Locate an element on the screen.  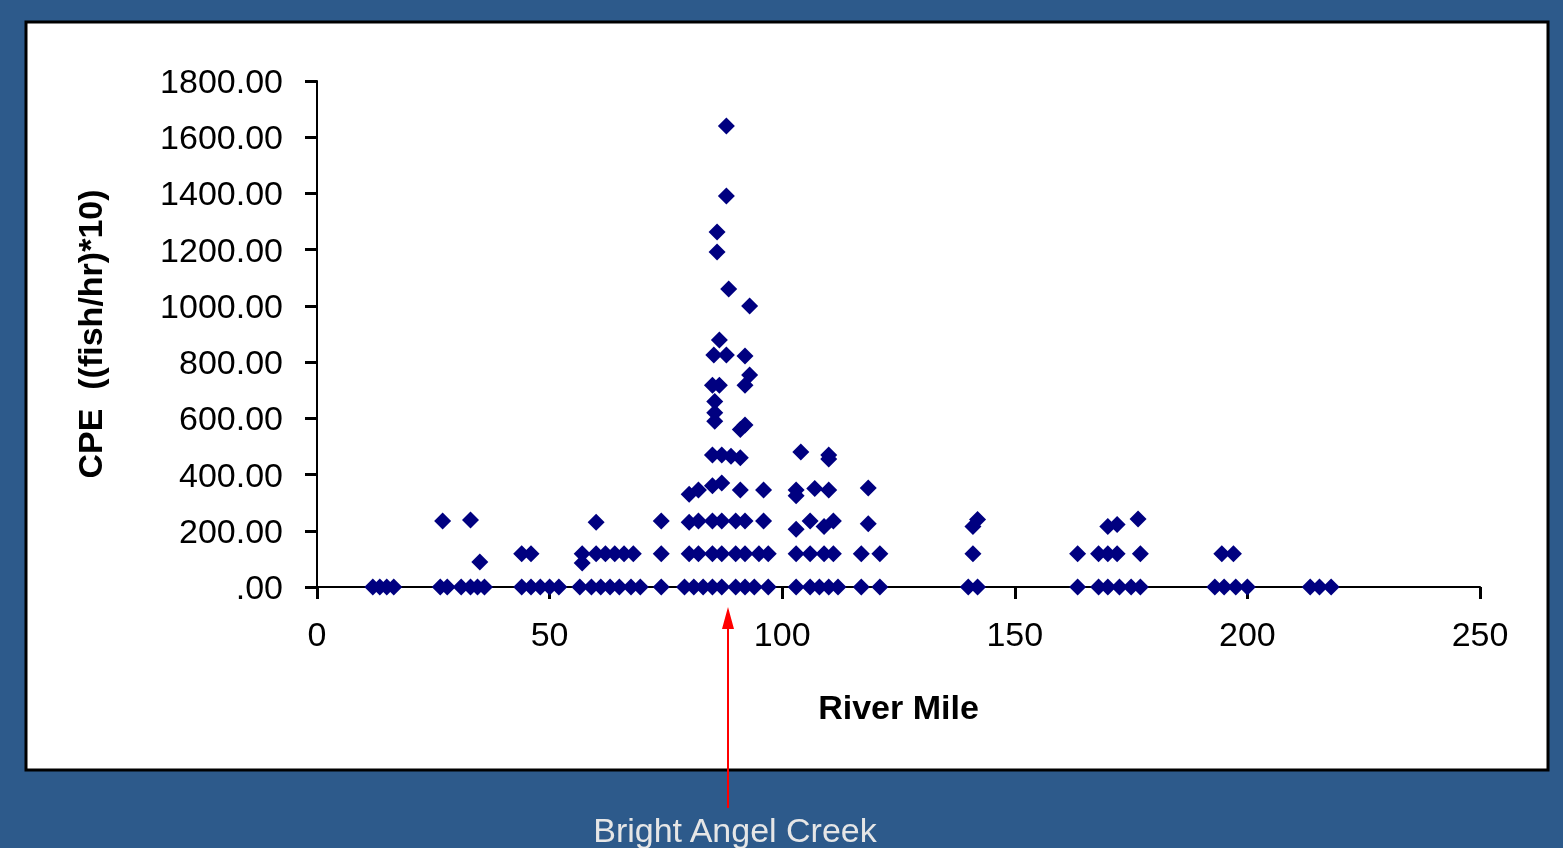
y-tick-label: 400.00 is located at coordinates (231, 474).